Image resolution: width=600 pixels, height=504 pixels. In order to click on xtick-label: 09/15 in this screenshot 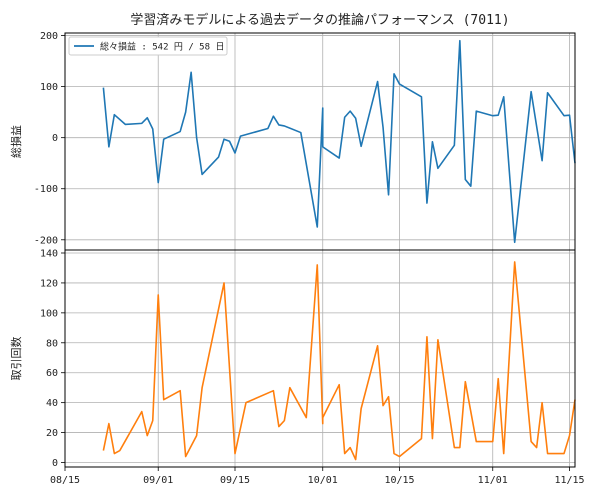, I will do `click(235, 480)`.